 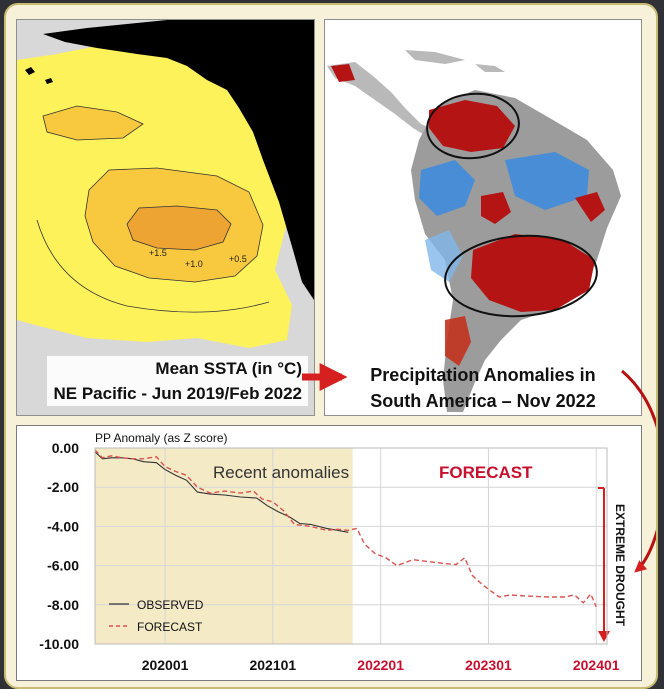 I want to click on x-tick-label: 202001, so click(x=165, y=665).